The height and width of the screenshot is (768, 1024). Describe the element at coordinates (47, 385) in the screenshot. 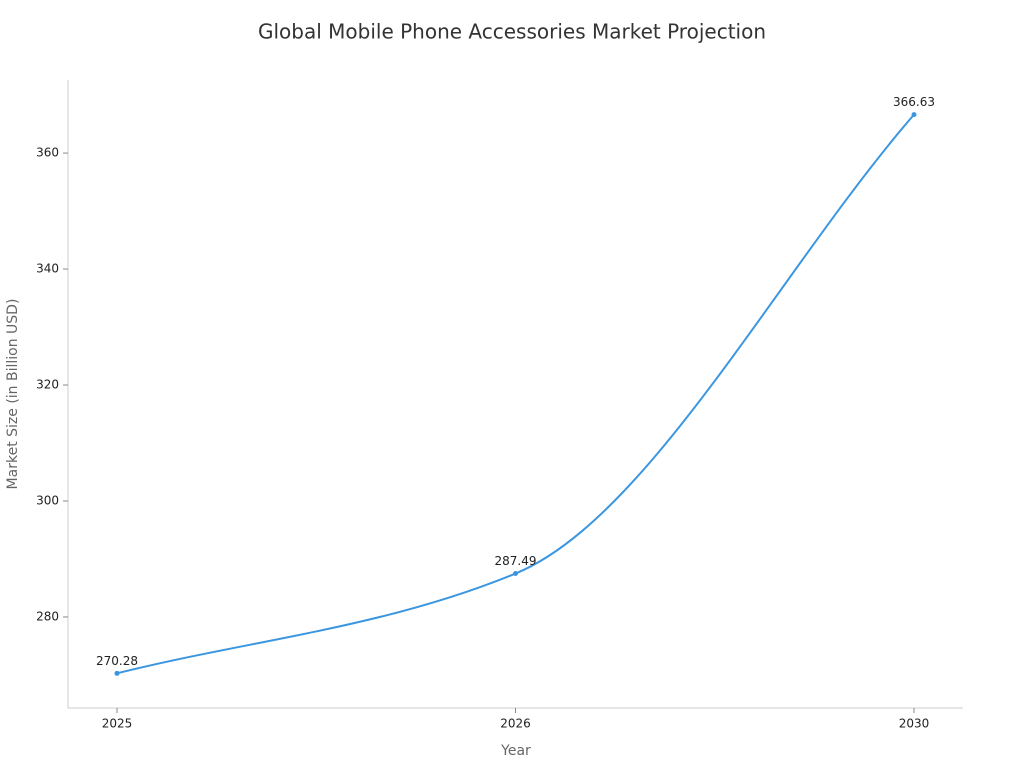

I see `y-tick-label: 320` at that location.